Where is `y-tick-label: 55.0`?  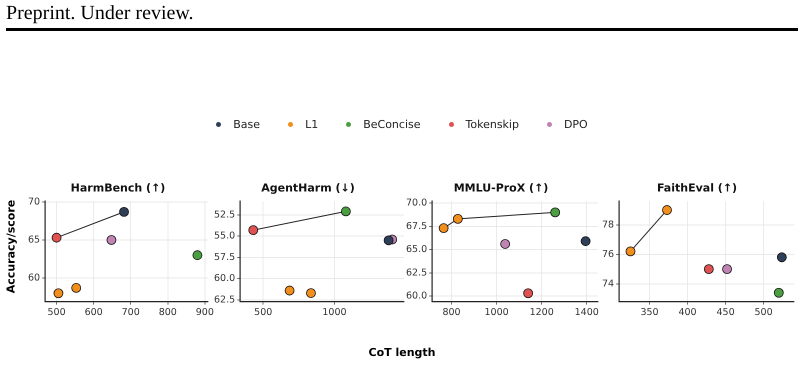 y-tick-label: 55.0 is located at coordinates (225, 236).